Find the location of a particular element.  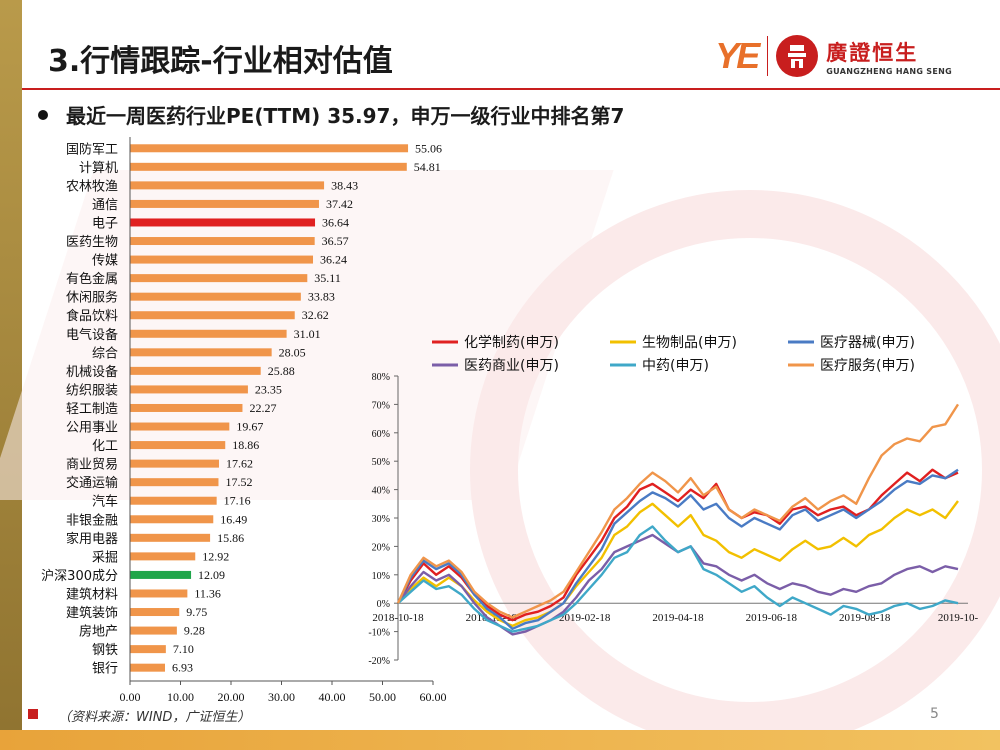

legend-label: 医疗器械(申万) is located at coordinates (867, 343).